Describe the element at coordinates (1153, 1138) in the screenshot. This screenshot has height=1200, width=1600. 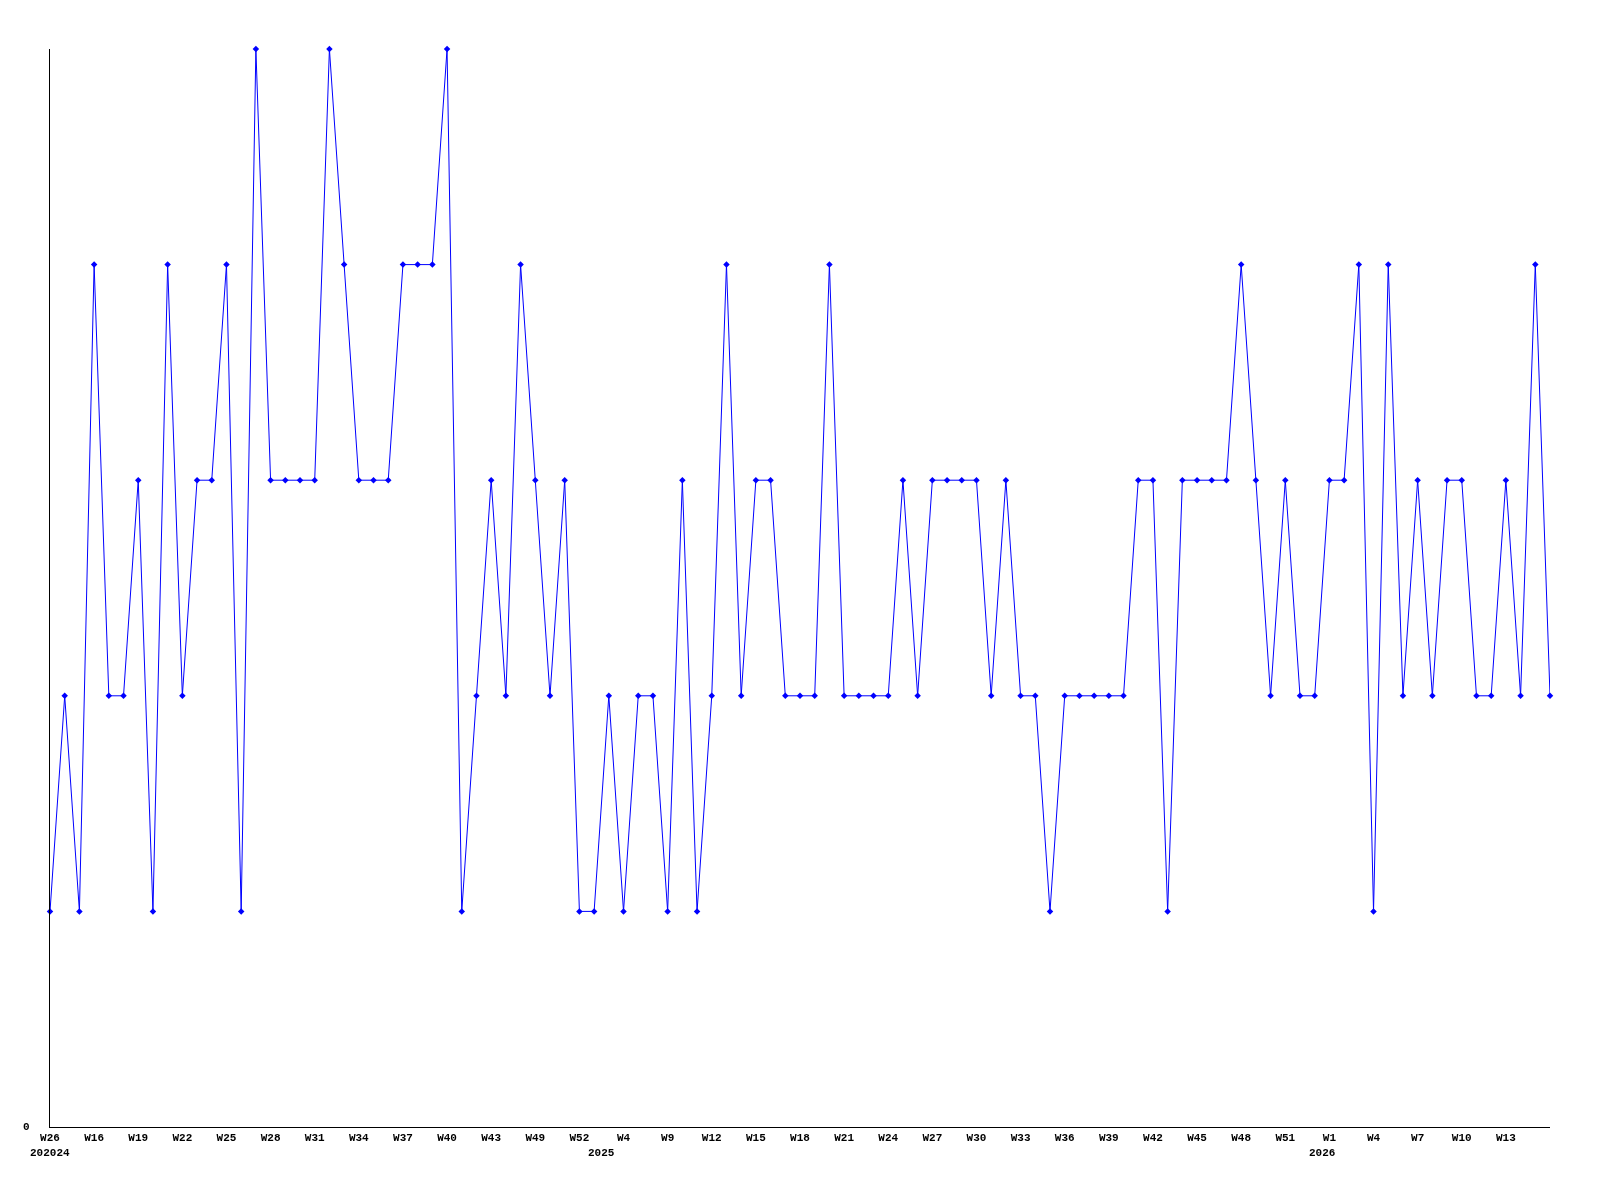
I see `x-tick-label: W42` at that location.